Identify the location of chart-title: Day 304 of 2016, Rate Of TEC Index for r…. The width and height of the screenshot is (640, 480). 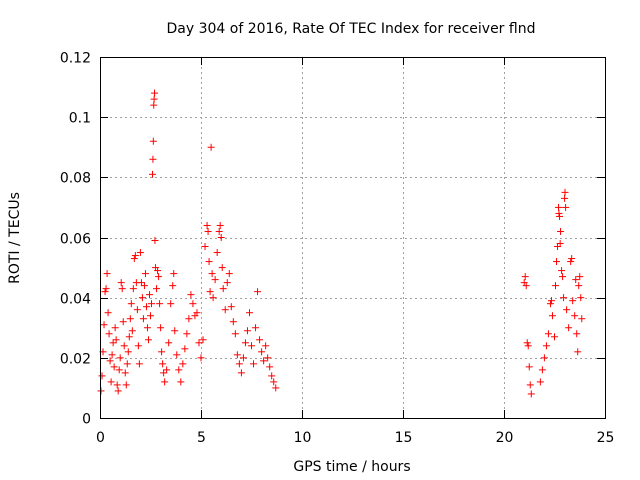
(351, 29).